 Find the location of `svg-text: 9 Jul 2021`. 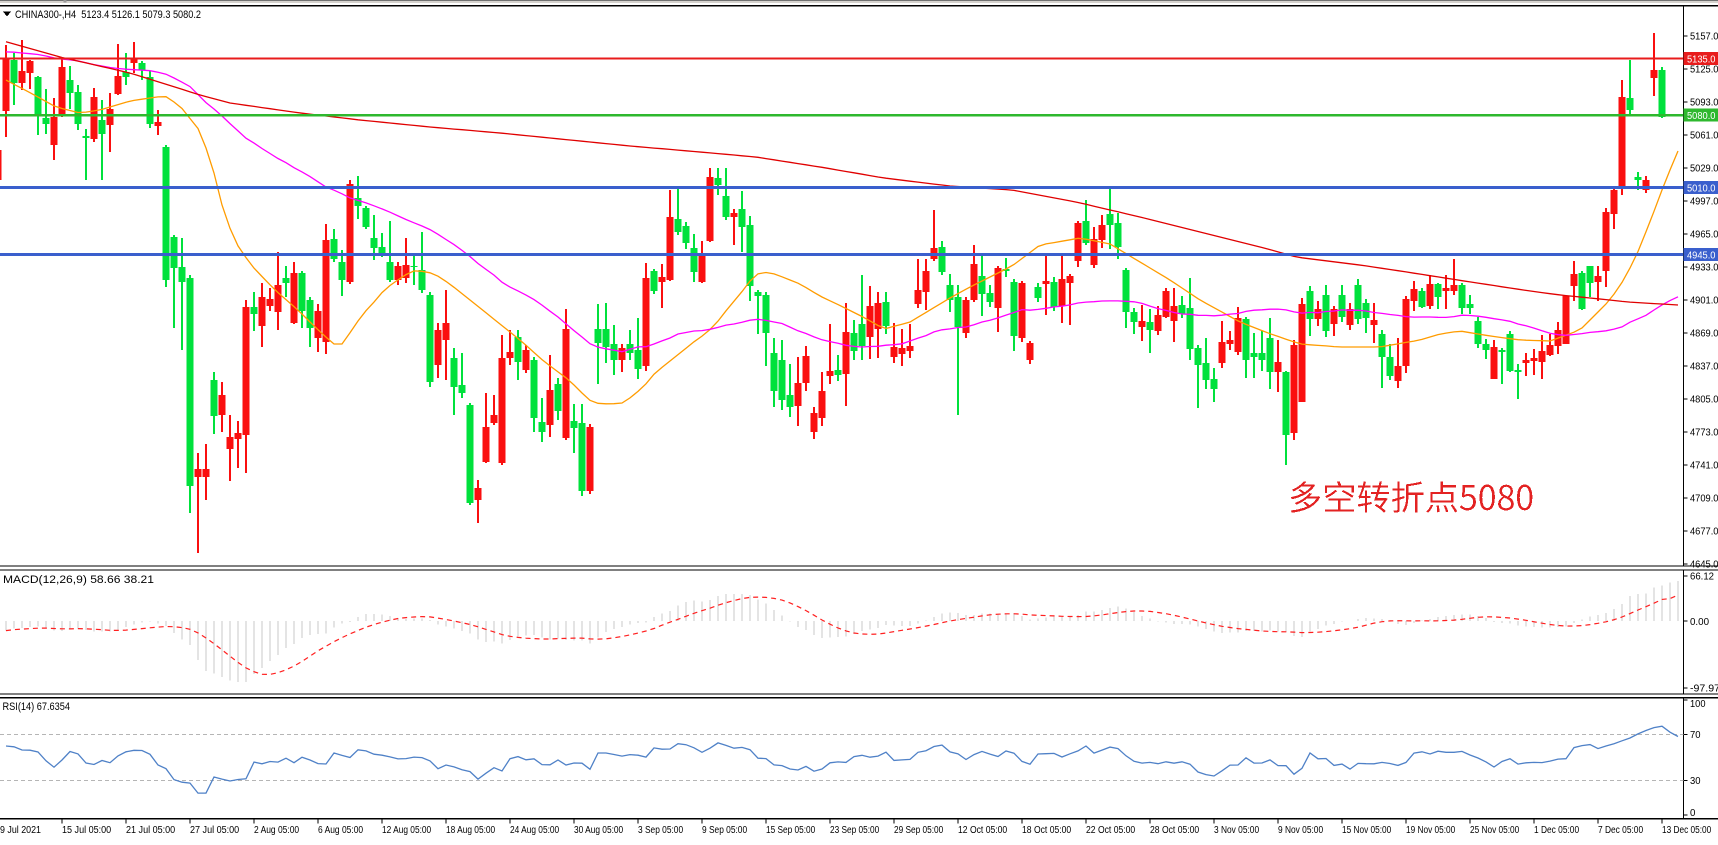

svg-text: 9 Jul 2021 is located at coordinates (20, 830).